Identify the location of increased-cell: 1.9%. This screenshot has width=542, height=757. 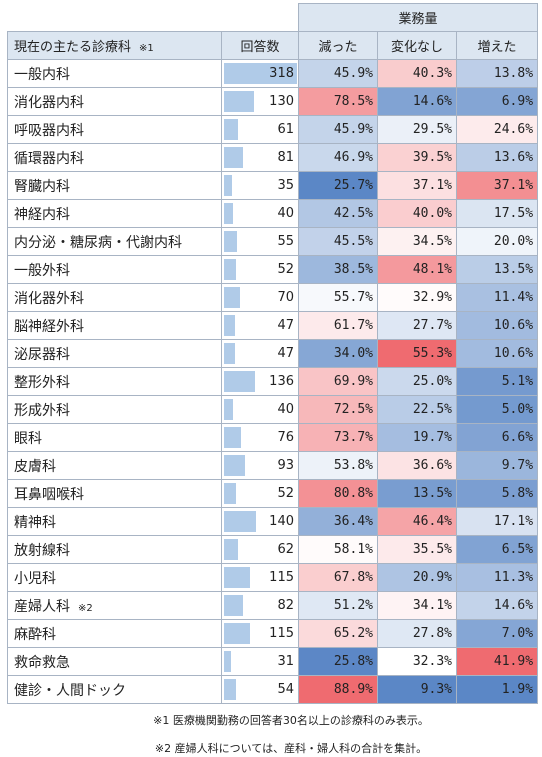
(497, 689).